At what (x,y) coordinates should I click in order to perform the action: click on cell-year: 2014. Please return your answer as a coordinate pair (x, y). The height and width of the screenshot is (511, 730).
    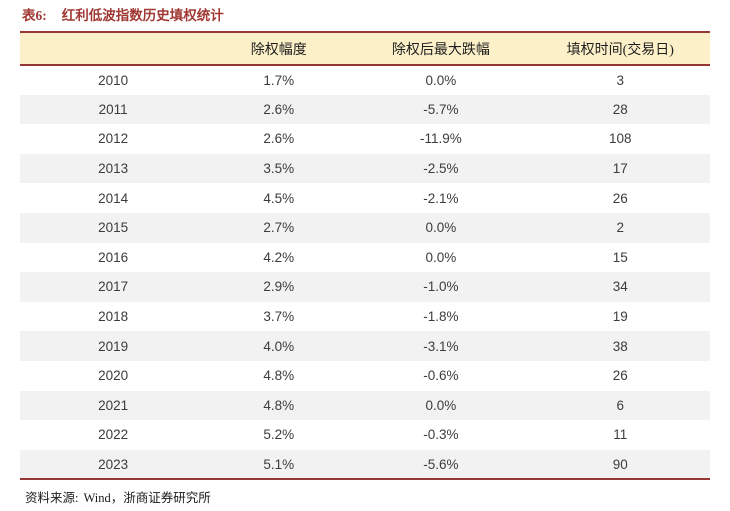
    Looking at the image, I should click on (113, 198).